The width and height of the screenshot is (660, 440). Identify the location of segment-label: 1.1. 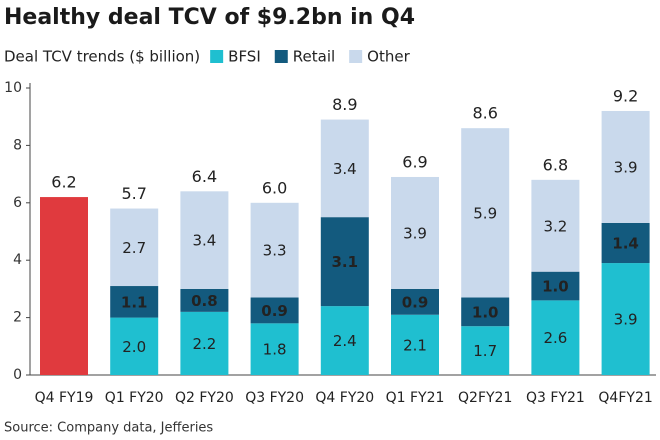
(134, 302).